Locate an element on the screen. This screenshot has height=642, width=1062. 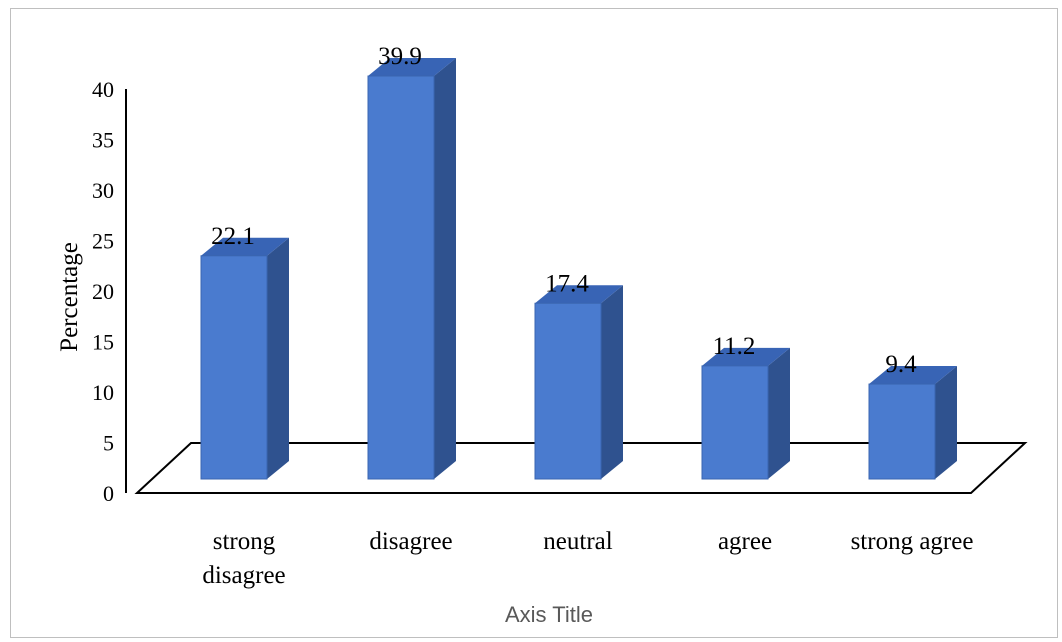
x-axis-title: Axis Title is located at coordinates (549, 614).